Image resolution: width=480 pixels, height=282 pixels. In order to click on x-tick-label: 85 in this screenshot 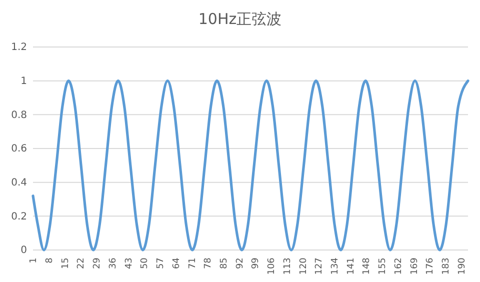, I will do `click(224, 264)`.